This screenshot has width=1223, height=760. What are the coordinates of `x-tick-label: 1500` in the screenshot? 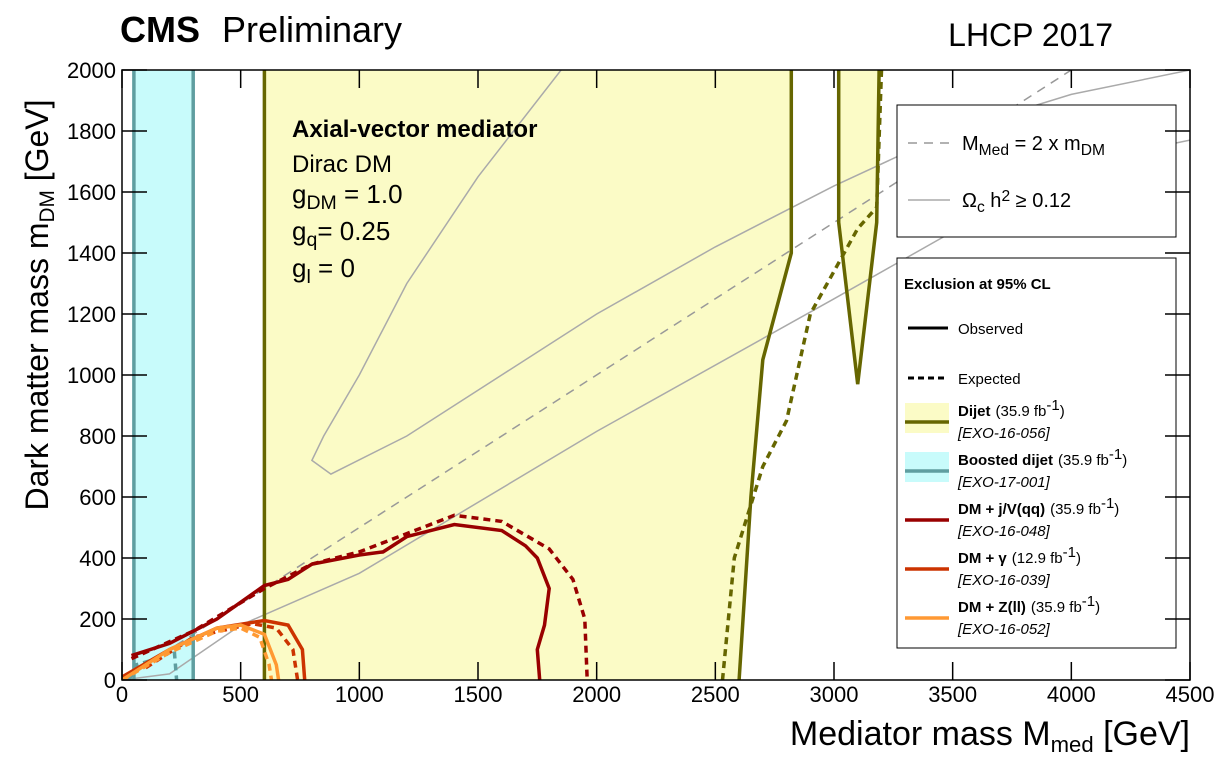 It's located at (478, 694).